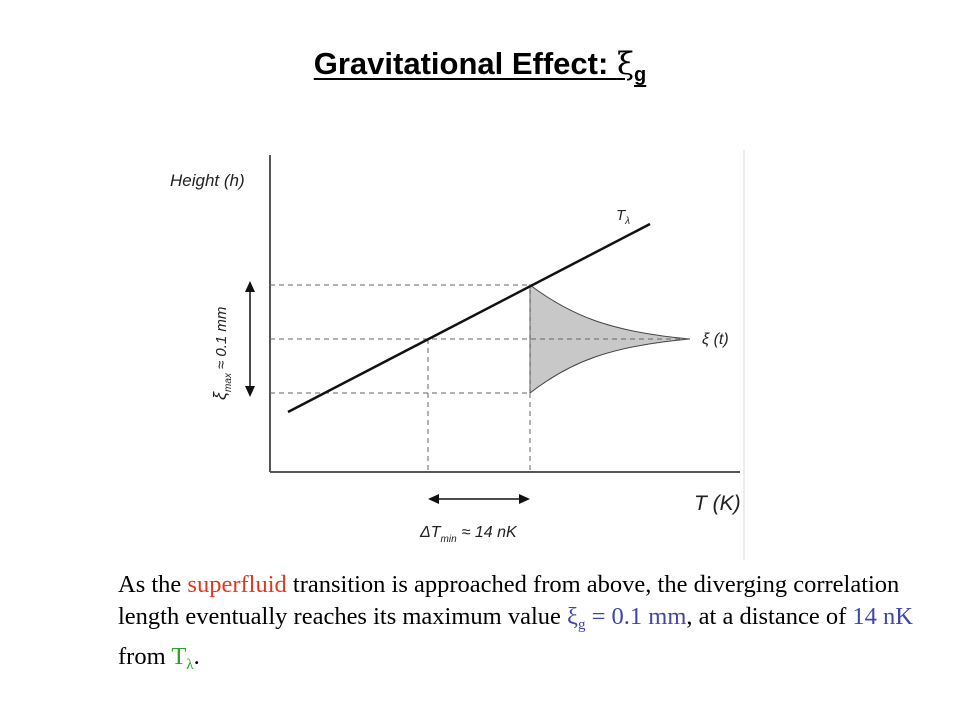 This screenshot has height=720, width=960. I want to click on delta-t-sub: min, so click(449, 539).